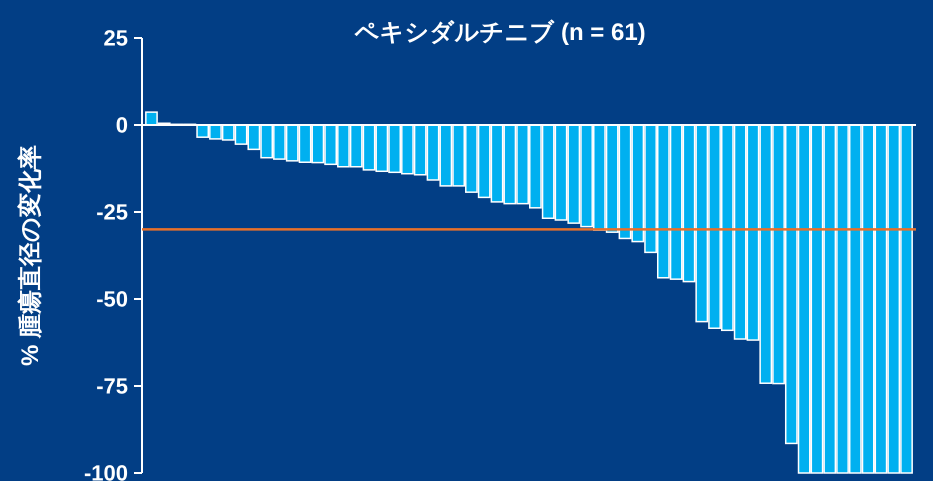 The image size is (933, 481). Describe the element at coordinates (112, 212) in the screenshot. I see `y-tick-label: -25` at that location.